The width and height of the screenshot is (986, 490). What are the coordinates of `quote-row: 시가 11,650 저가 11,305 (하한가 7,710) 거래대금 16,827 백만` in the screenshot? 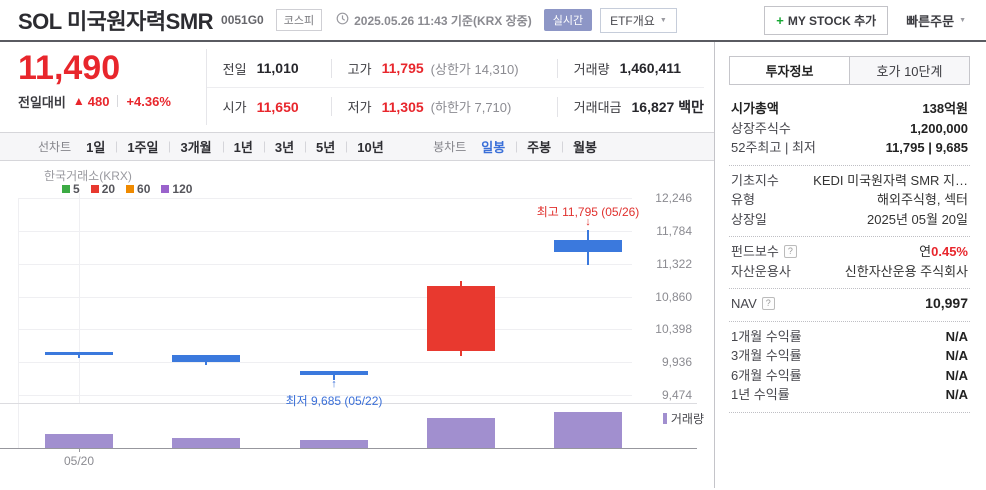 It's located at (455, 106).